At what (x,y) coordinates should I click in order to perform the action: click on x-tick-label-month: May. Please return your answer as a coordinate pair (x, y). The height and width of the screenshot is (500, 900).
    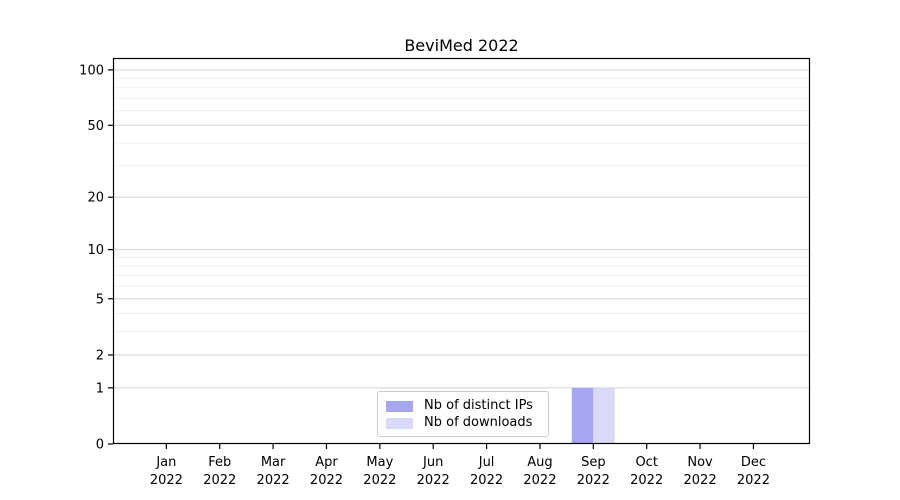
    Looking at the image, I should click on (379, 462).